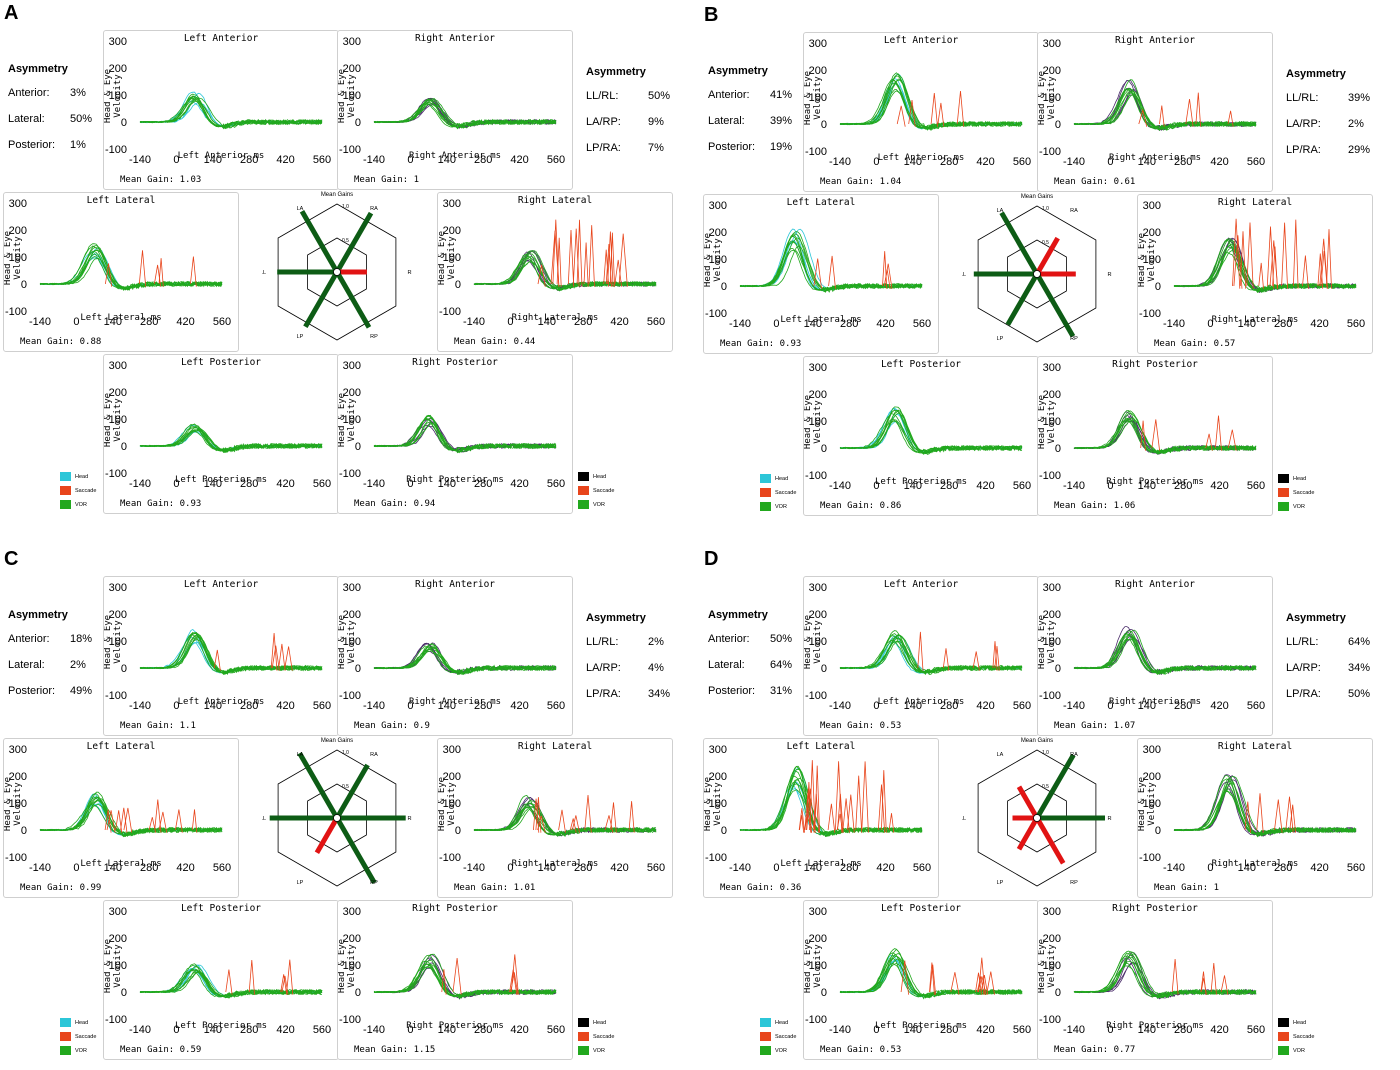 The height and width of the screenshot is (1070, 1400). I want to click on mean-gain-value: 1.04, so click(890, 182).